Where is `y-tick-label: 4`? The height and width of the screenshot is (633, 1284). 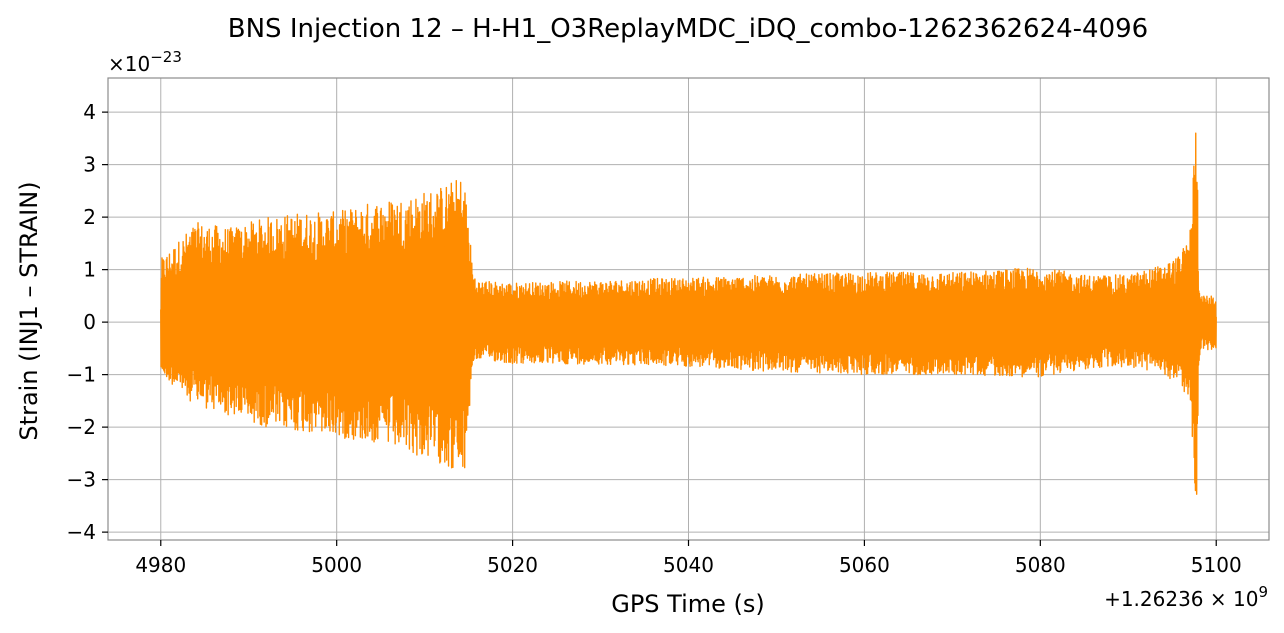
y-tick-label: 4 is located at coordinates (89, 112).